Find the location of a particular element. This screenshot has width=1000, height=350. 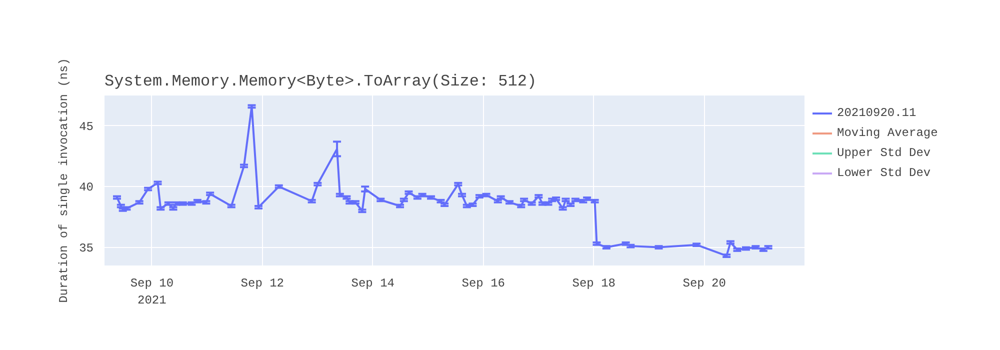

x-tick-label: Sep 12 is located at coordinates (262, 283).